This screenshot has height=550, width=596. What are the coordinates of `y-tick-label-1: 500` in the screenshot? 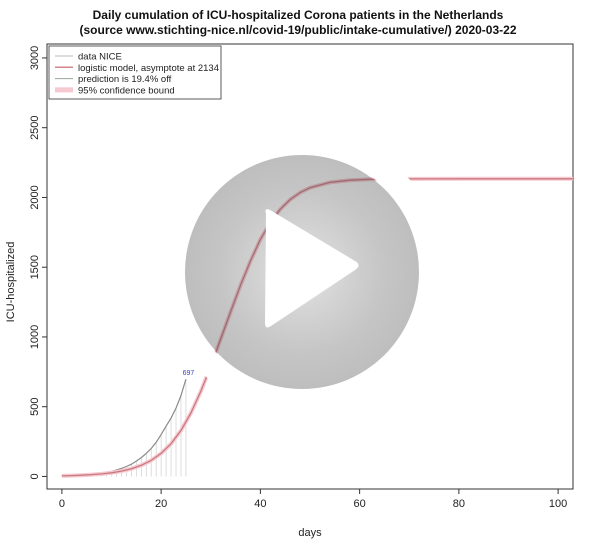 It's located at (35, 407).